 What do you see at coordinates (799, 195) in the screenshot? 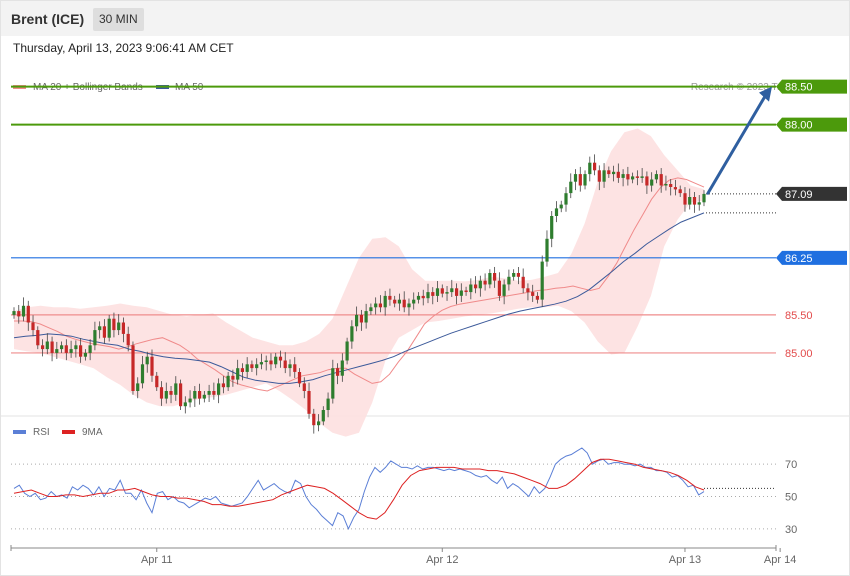
I see `level-label-87.09: 87.09` at bounding box center [799, 195].